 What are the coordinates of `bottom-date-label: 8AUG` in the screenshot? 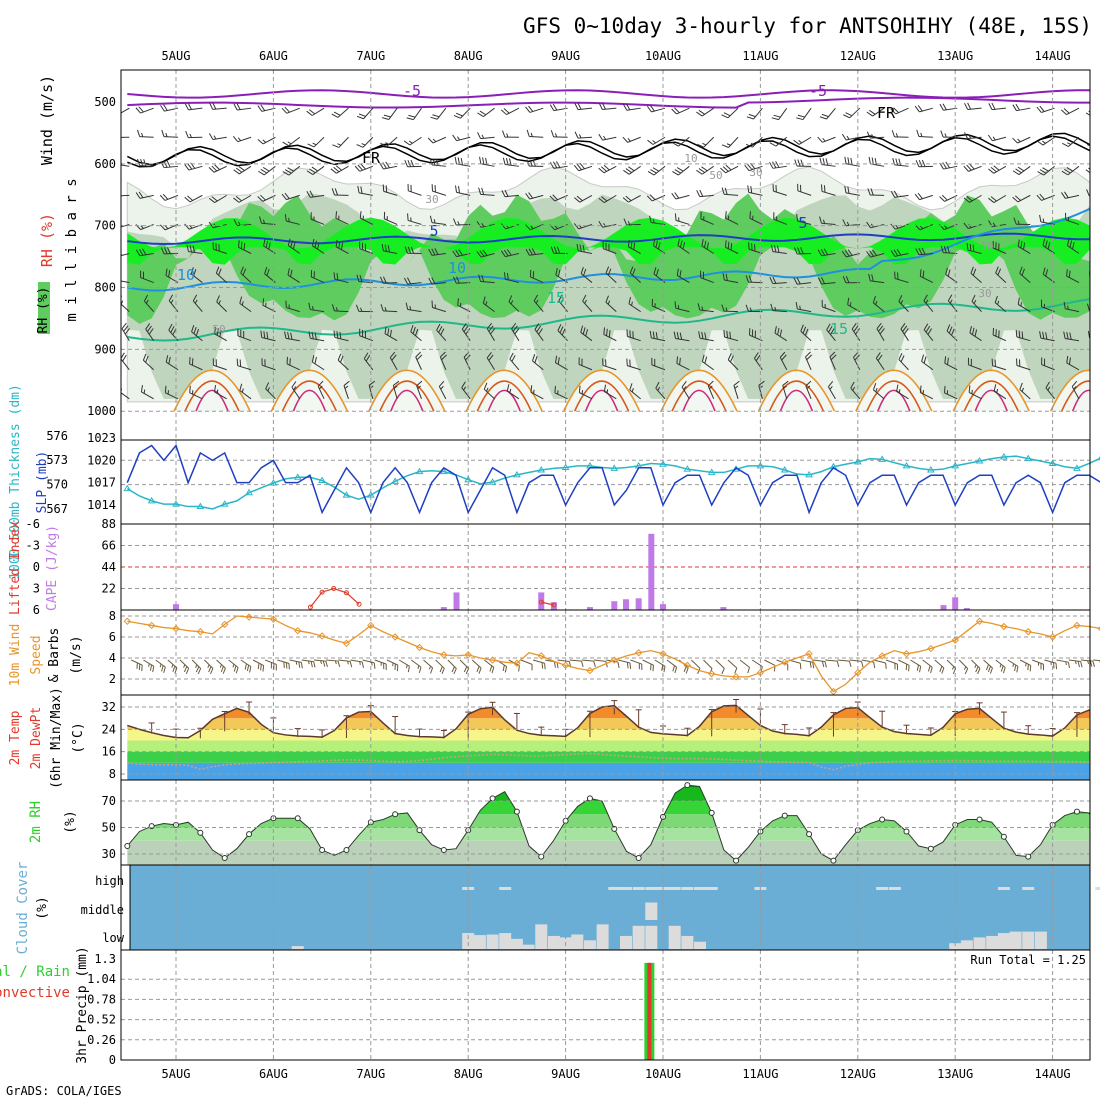 It's located at (468, 1074).